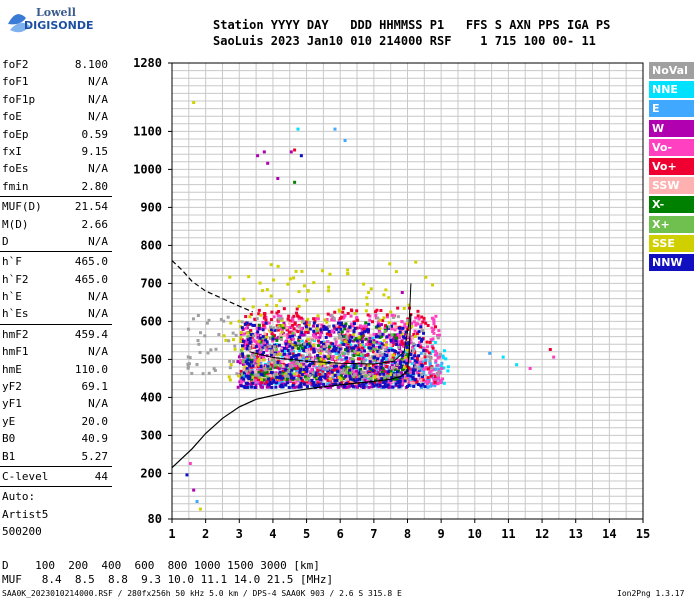 This screenshot has height=600, width=700. Describe the element at coordinates (15, 82) in the screenshot. I see `param-label: foF1` at that location.